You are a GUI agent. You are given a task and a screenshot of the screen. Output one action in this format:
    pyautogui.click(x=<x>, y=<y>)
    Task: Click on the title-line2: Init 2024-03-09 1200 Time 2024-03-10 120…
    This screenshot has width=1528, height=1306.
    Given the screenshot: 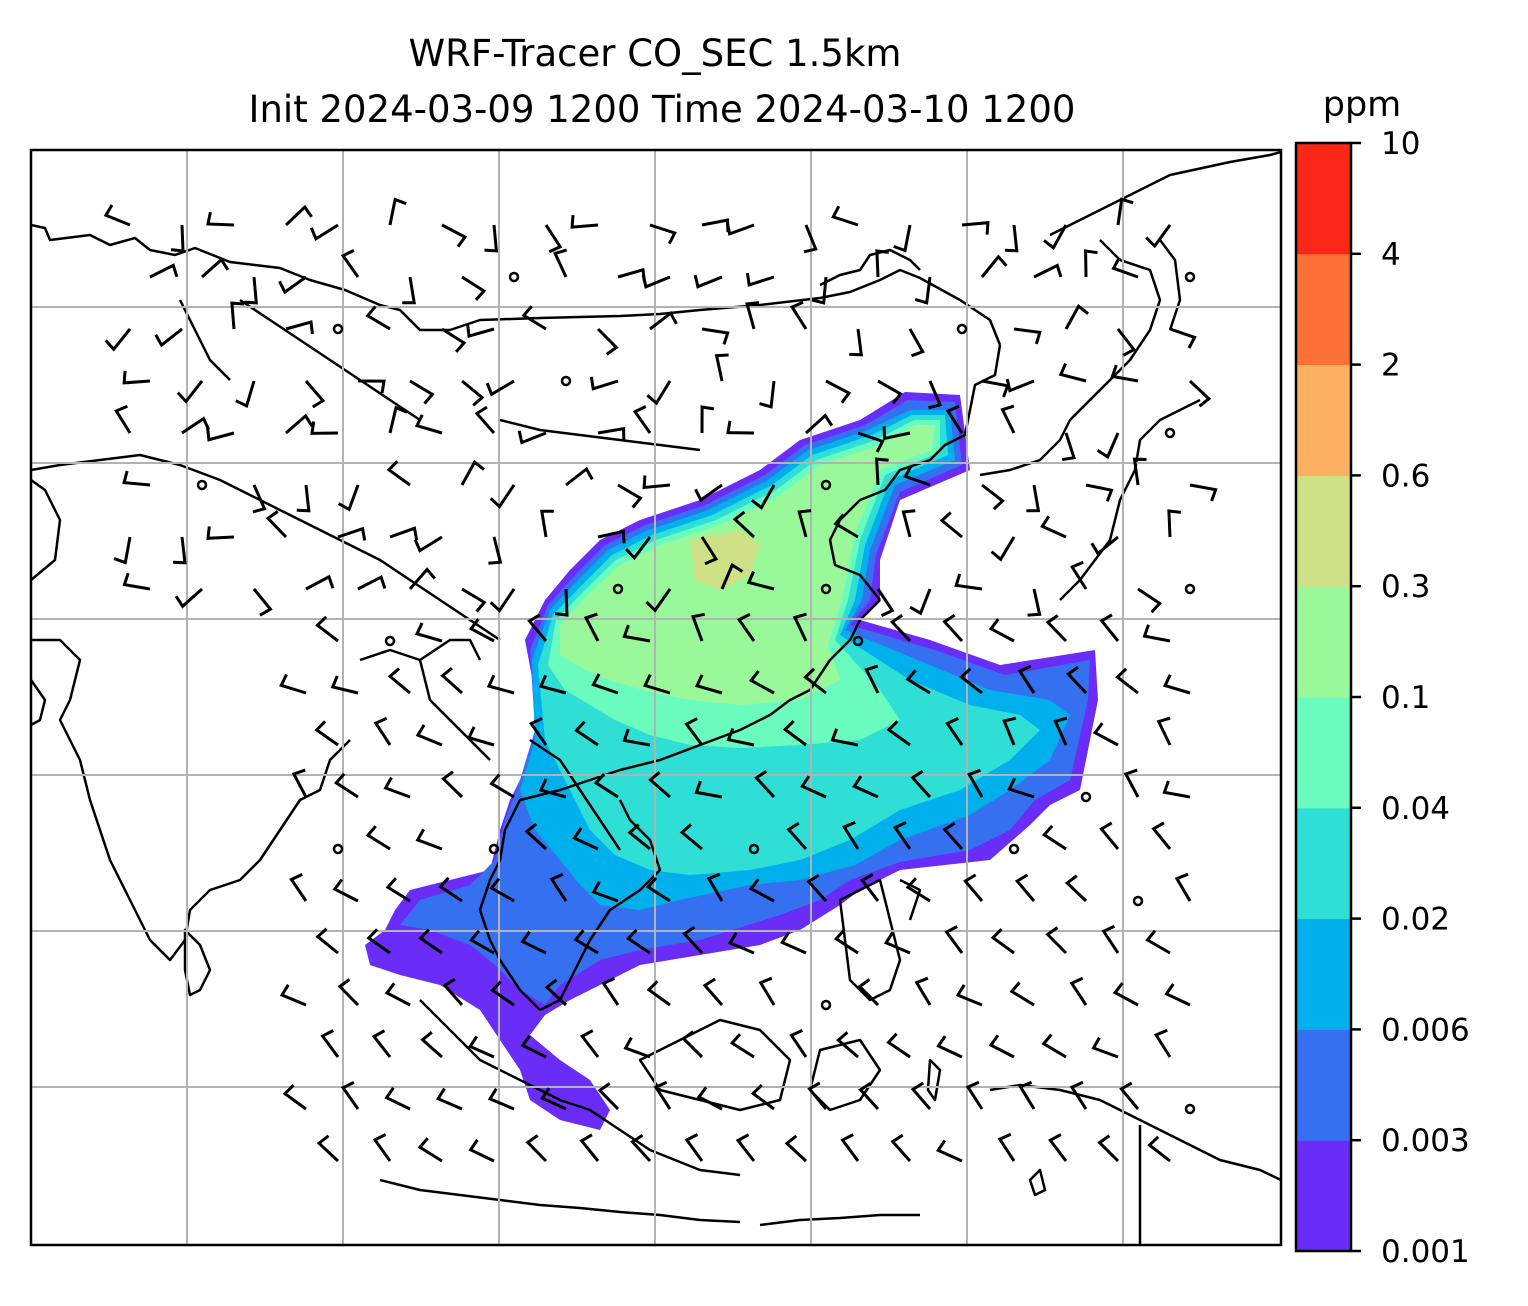 What is the action you would take?
    pyautogui.click(x=662, y=109)
    